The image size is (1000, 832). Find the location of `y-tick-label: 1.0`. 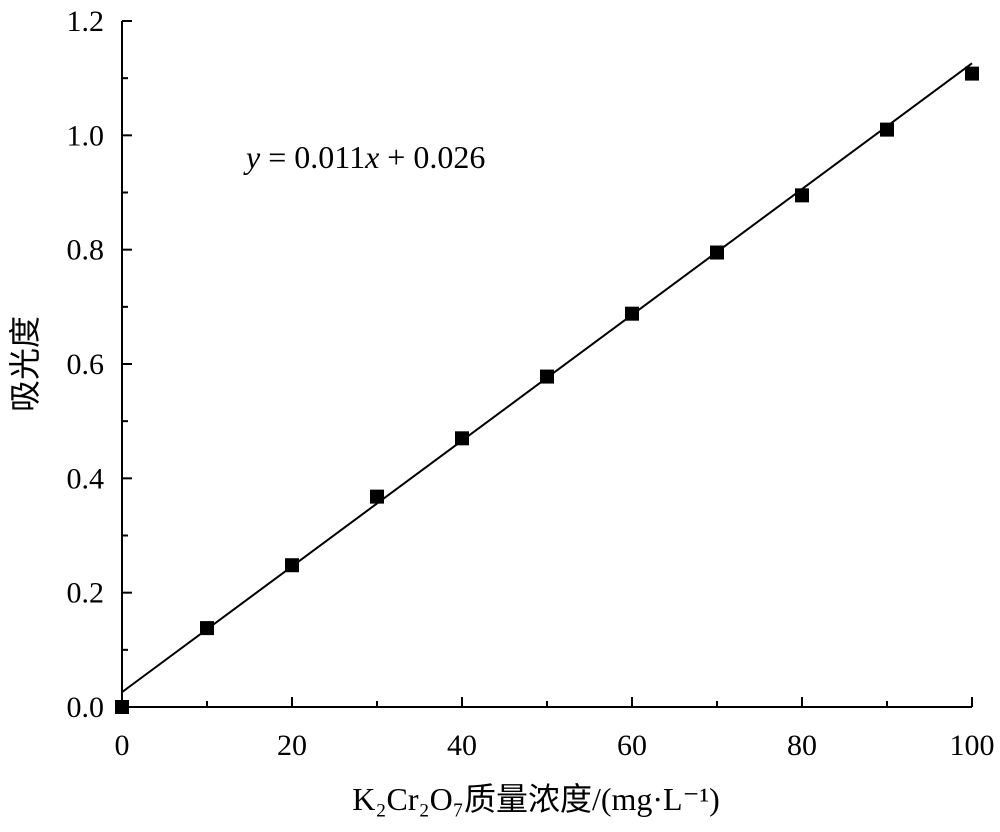

y-tick-label: 1.0 is located at coordinates (86, 135).